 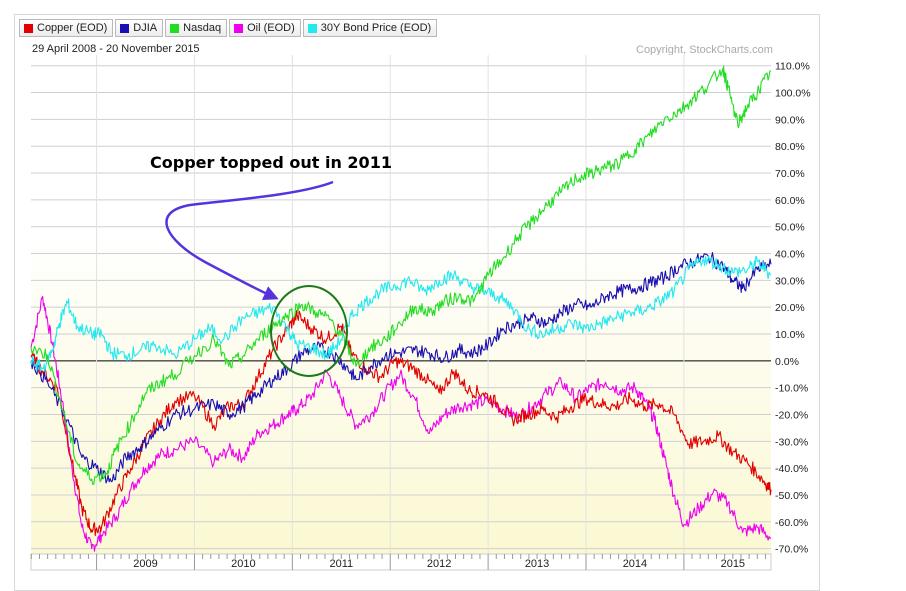 I want to click on copyright: Copyright, StockCharts.com, so click(x=704, y=50).